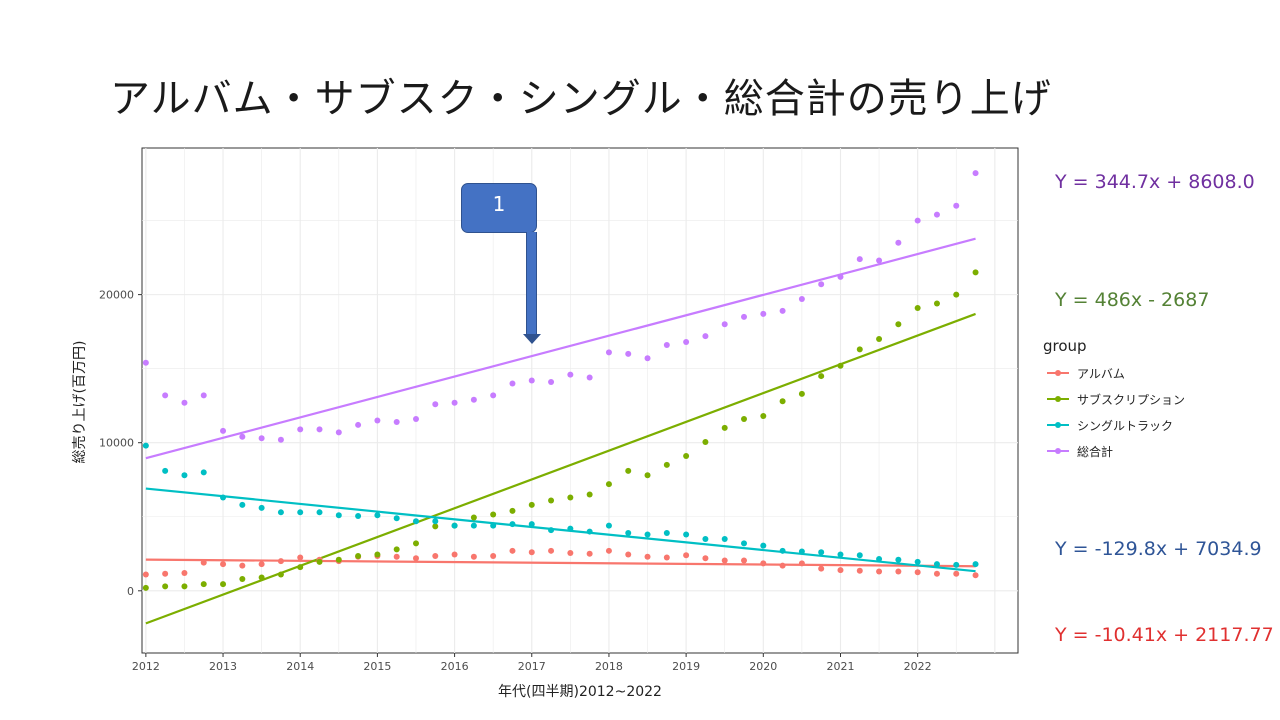  What do you see at coordinates (1058, 451) in the screenshot?
I see `legend-key-total` at bounding box center [1058, 451].